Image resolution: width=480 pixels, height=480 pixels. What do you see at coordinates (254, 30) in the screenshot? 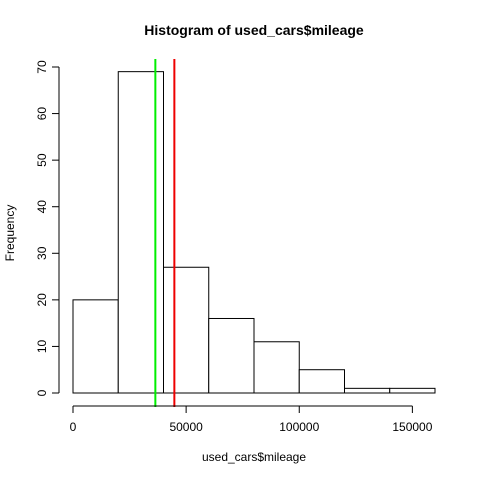
I see `chart-title: Histogram of used_cars$mileage` at bounding box center [254, 30].